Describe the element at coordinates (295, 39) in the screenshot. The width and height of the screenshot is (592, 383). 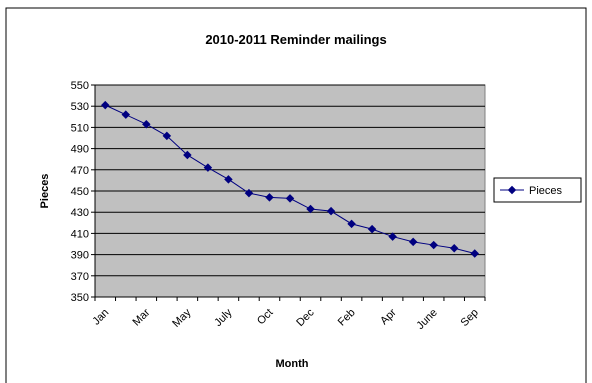
I see `chart-title: 2010-2011 Reminder mailings` at that location.